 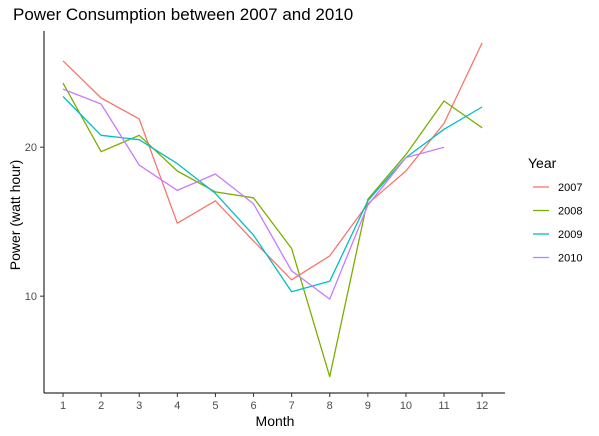 I want to click on x-tick-label: 5, so click(x=215, y=406).